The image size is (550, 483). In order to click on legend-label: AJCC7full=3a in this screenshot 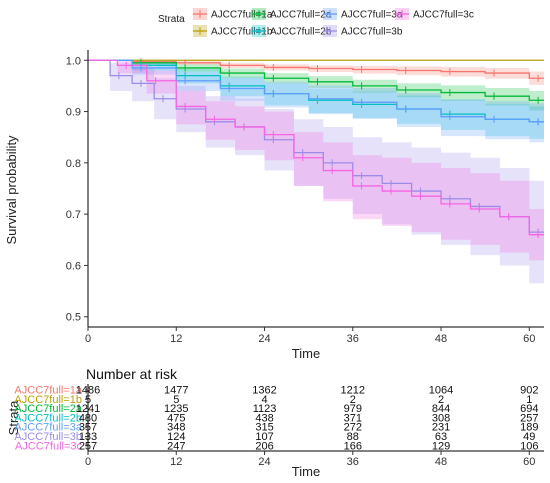, I will do `click(372, 15)`.